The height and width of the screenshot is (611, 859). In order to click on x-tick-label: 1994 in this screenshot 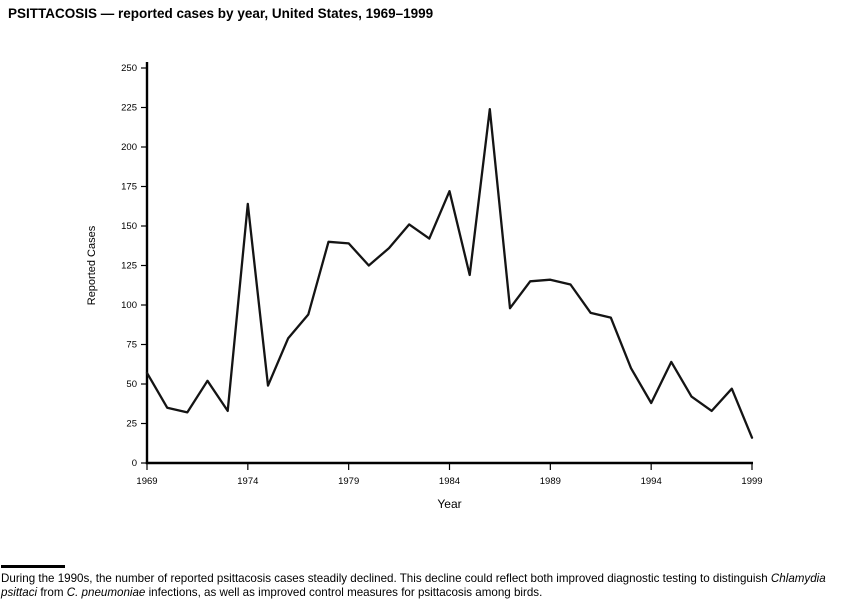, I will do `click(651, 481)`.